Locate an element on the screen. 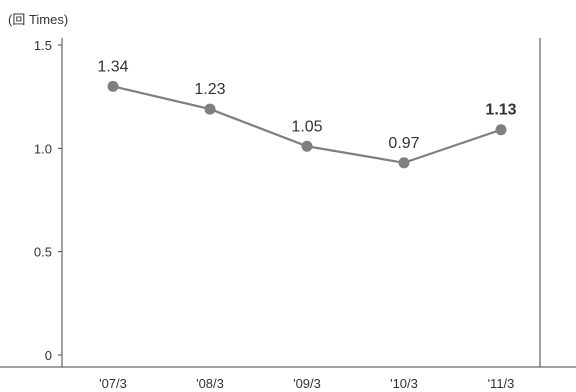 This screenshot has width=576, height=392. data-label: 1.05 is located at coordinates (306, 126).